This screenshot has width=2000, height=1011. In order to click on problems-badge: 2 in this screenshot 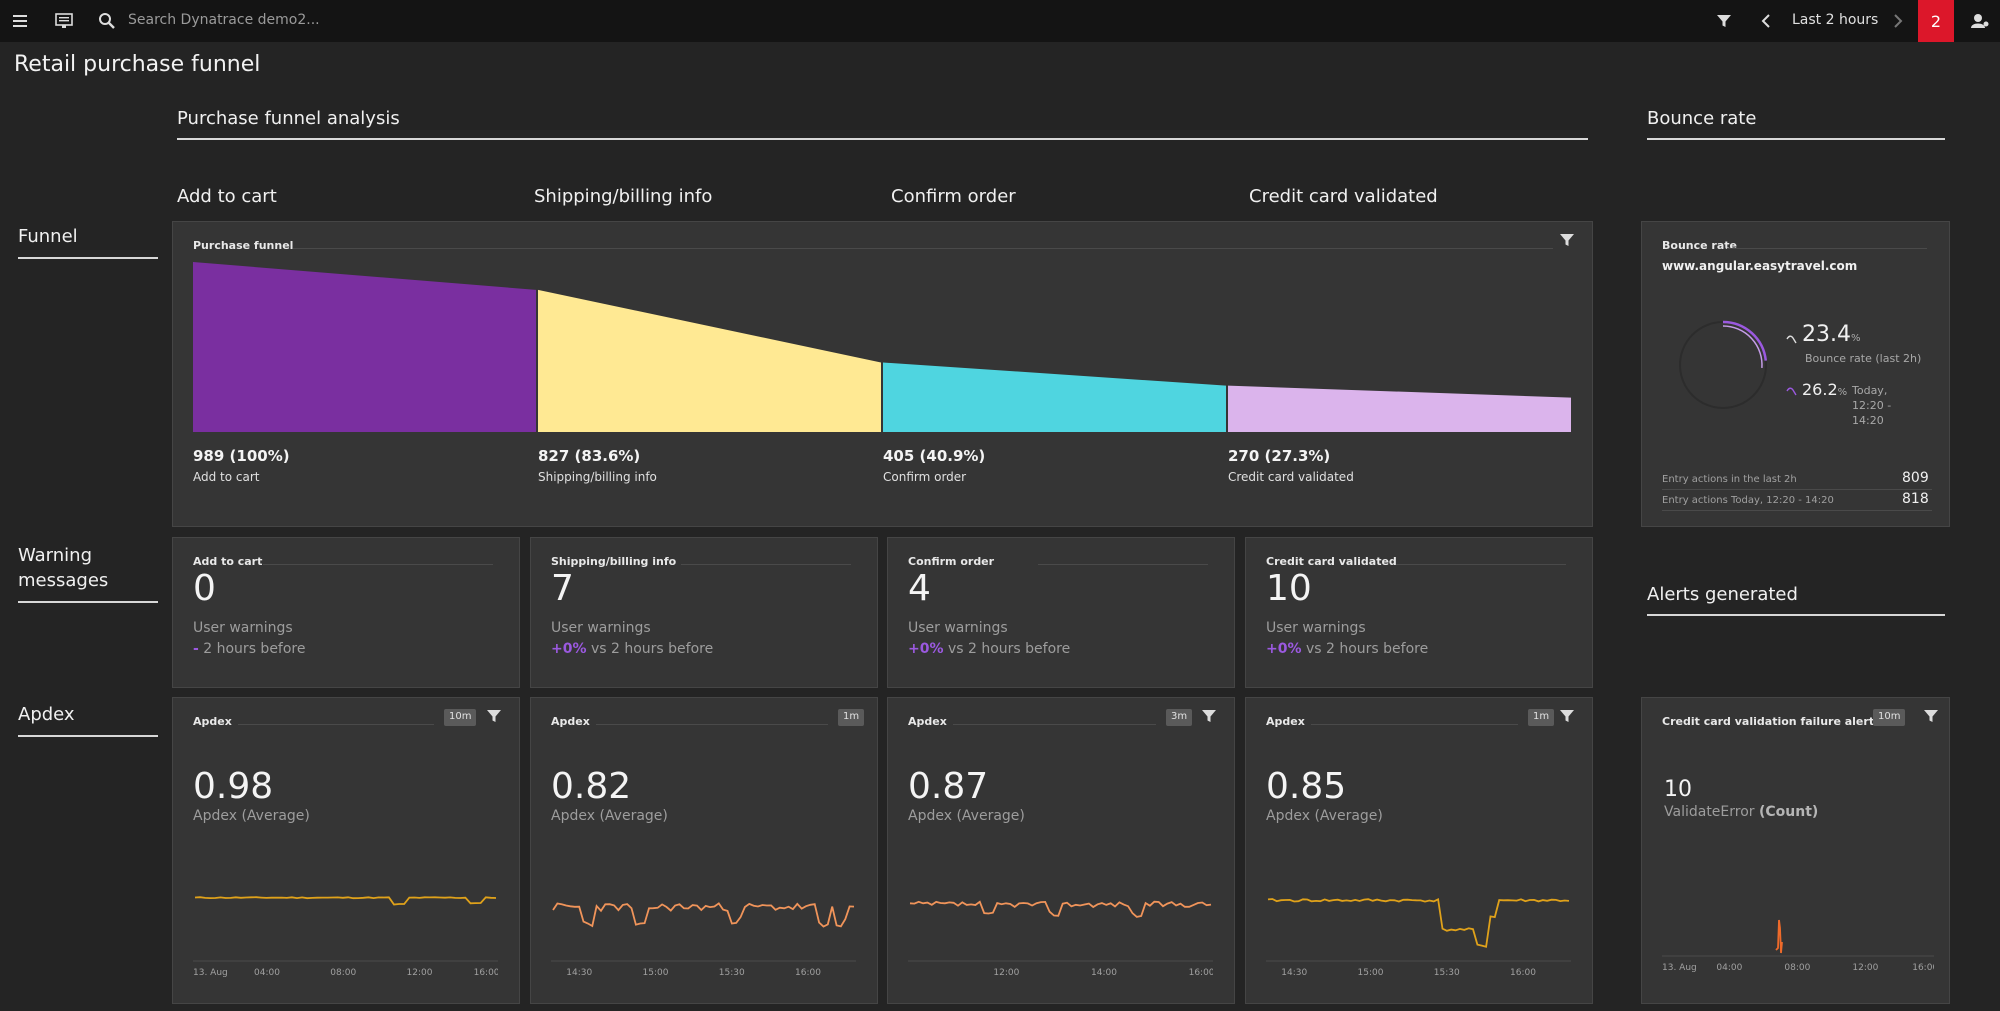, I will do `click(1936, 21)`.